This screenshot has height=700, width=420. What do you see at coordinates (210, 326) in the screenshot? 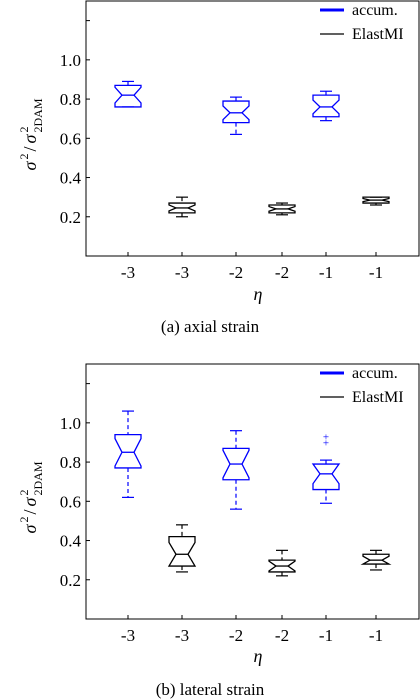
I see `figure-caption: (a) axial strain` at bounding box center [210, 326].